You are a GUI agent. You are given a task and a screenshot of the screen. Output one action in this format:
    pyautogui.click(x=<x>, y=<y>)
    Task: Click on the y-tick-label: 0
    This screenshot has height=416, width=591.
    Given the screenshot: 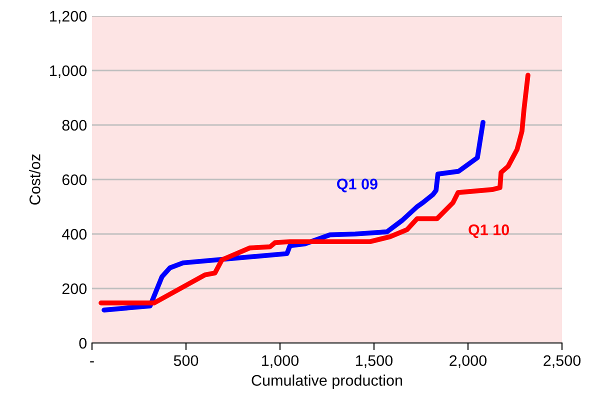 What is the action you would take?
    pyautogui.click(x=83, y=343)
    